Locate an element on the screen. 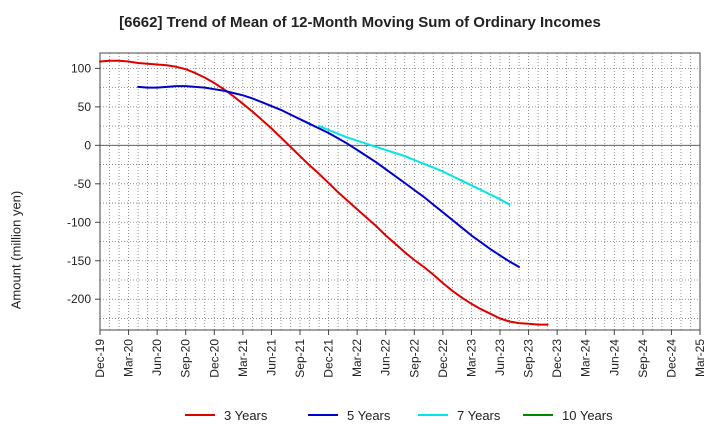  y-tick-label: -50 is located at coordinates (83, 184).